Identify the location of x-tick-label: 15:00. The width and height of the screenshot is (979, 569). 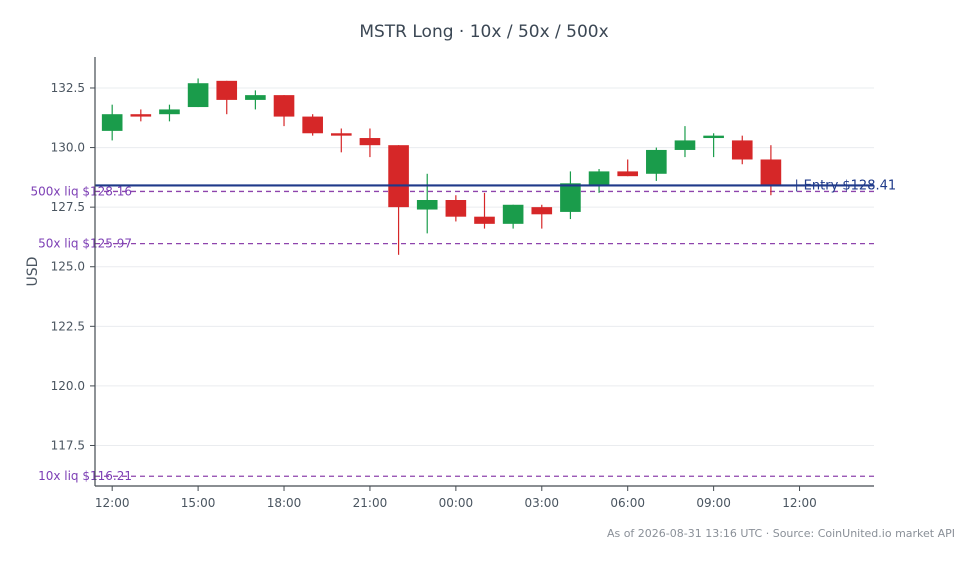
(198, 503).